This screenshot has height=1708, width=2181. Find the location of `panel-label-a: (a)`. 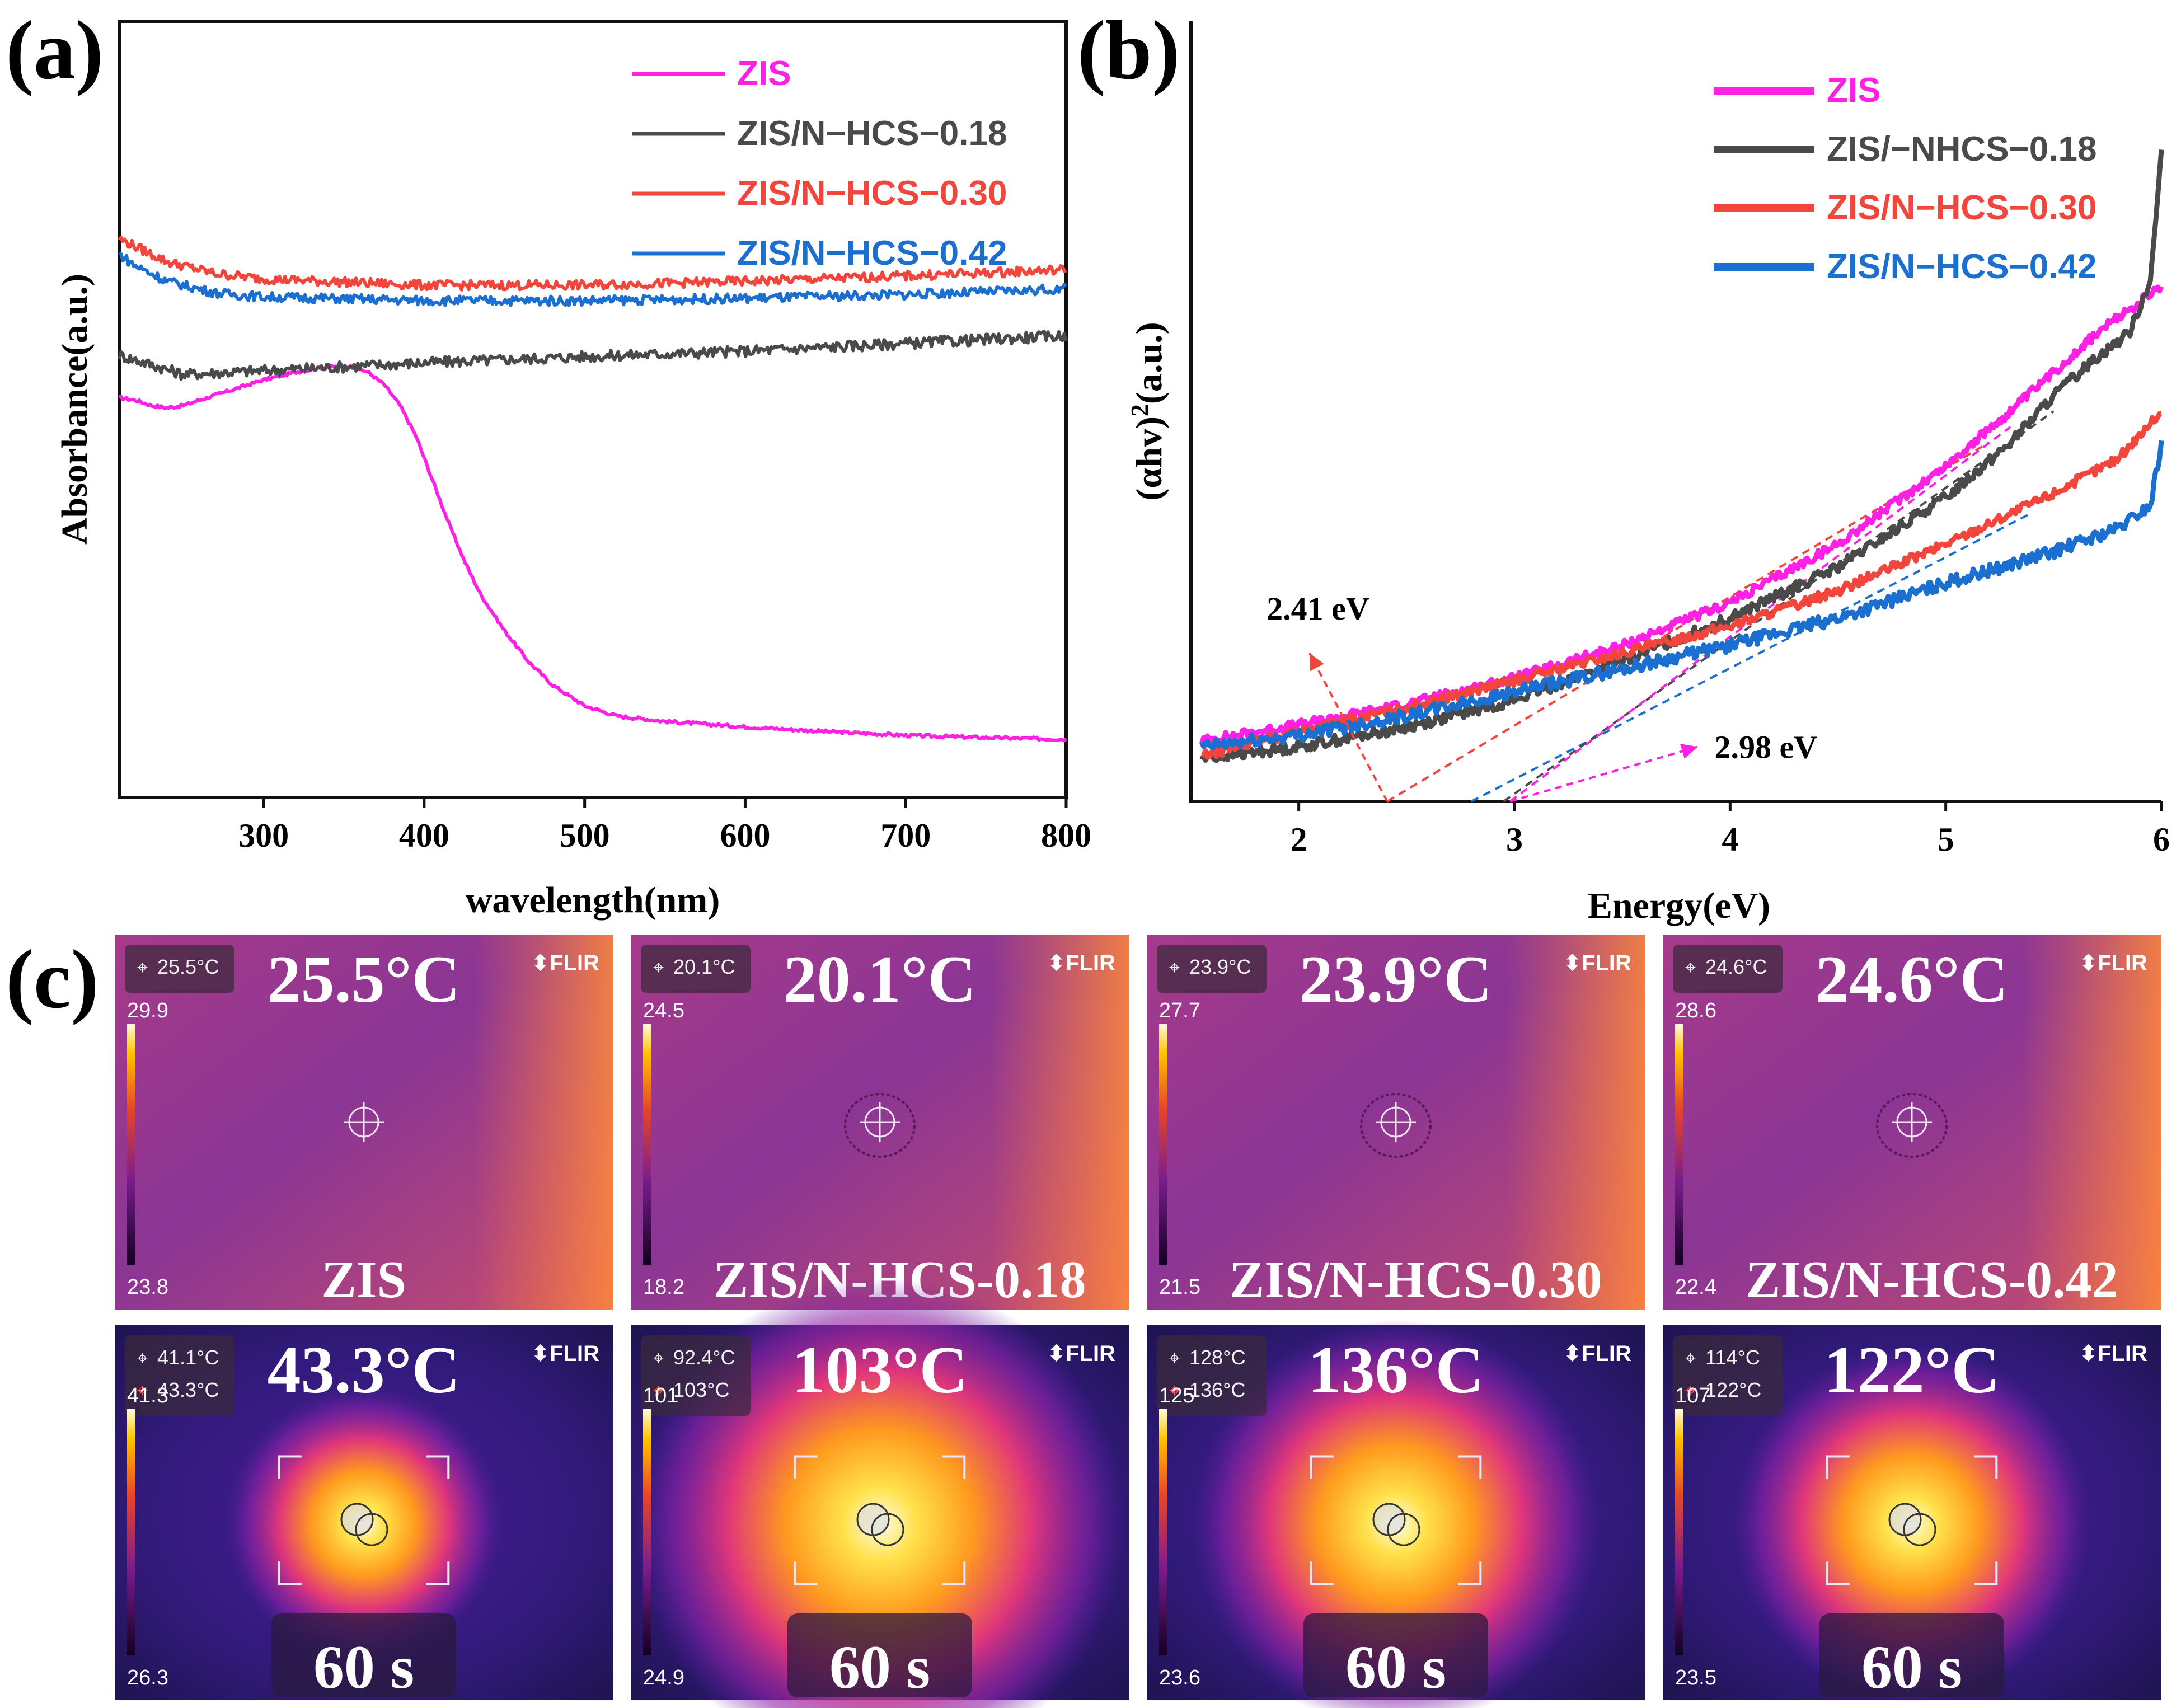

panel-label-a: (a) is located at coordinates (55, 50).